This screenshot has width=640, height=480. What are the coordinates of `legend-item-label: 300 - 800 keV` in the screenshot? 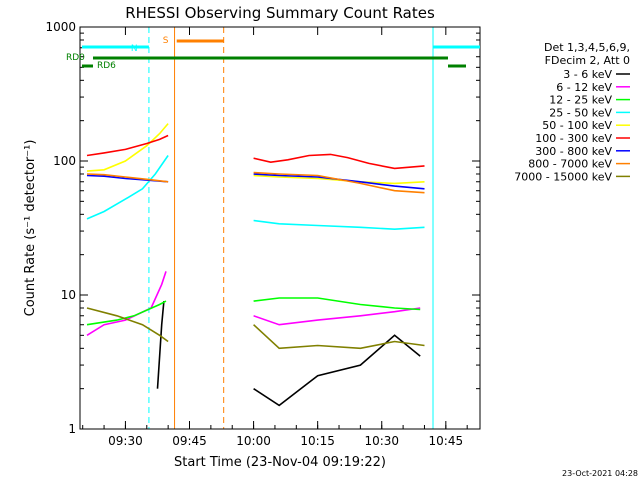 It's located at (573, 151).